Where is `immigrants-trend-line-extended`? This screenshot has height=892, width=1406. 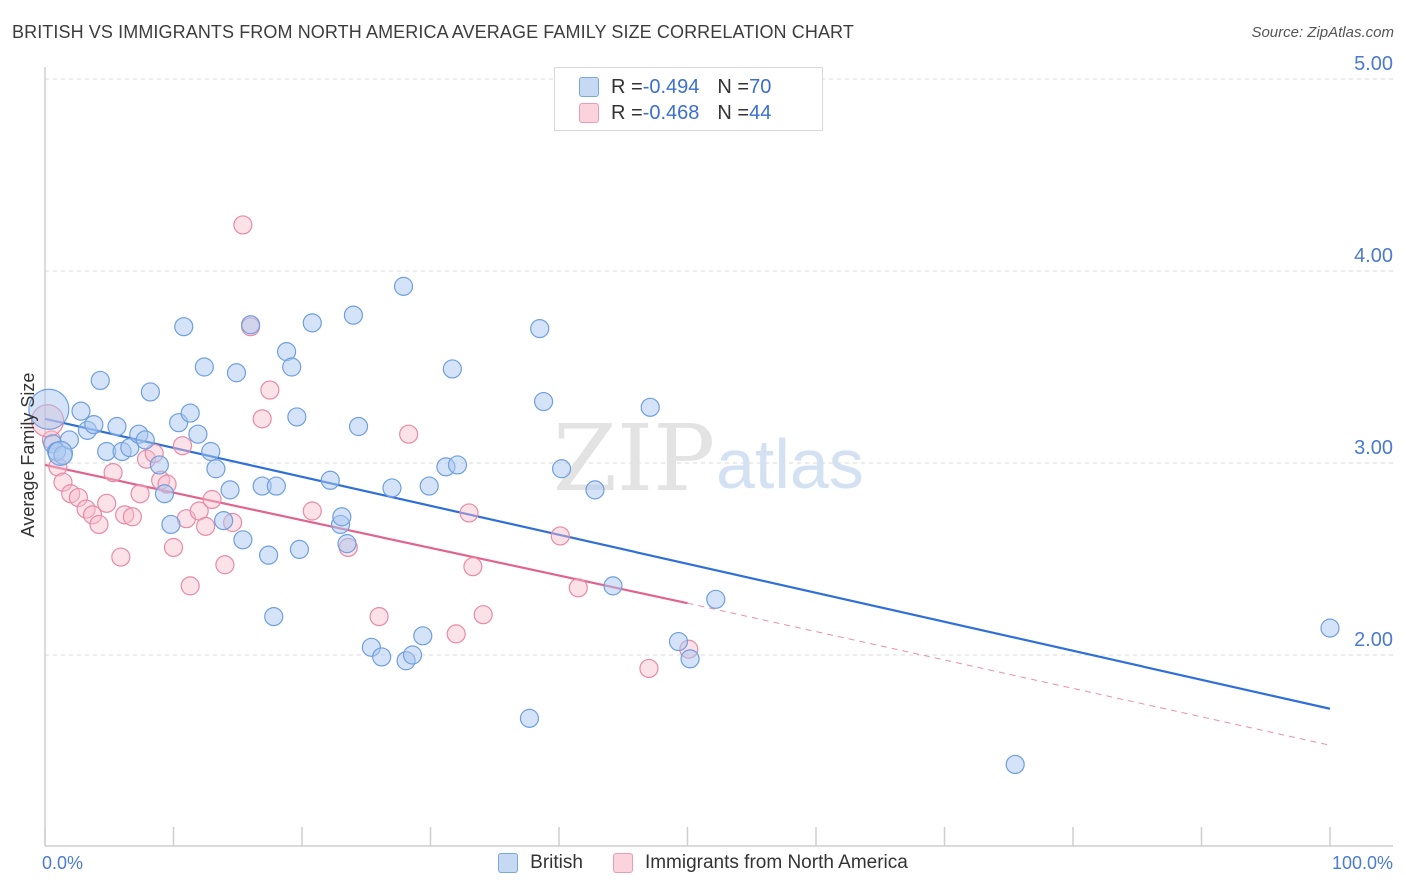 immigrants-trend-line-extended is located at coordinates (1009, 674).